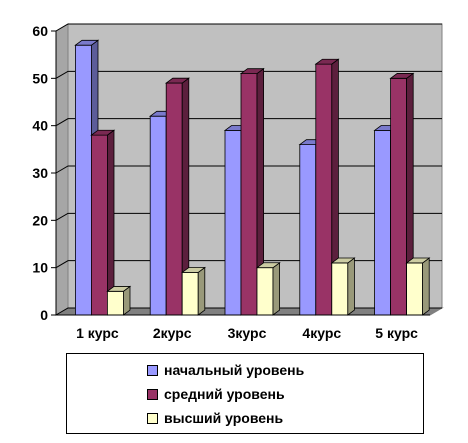  I want to click on legend-item-medium: средний уровень, so click(216, 394).